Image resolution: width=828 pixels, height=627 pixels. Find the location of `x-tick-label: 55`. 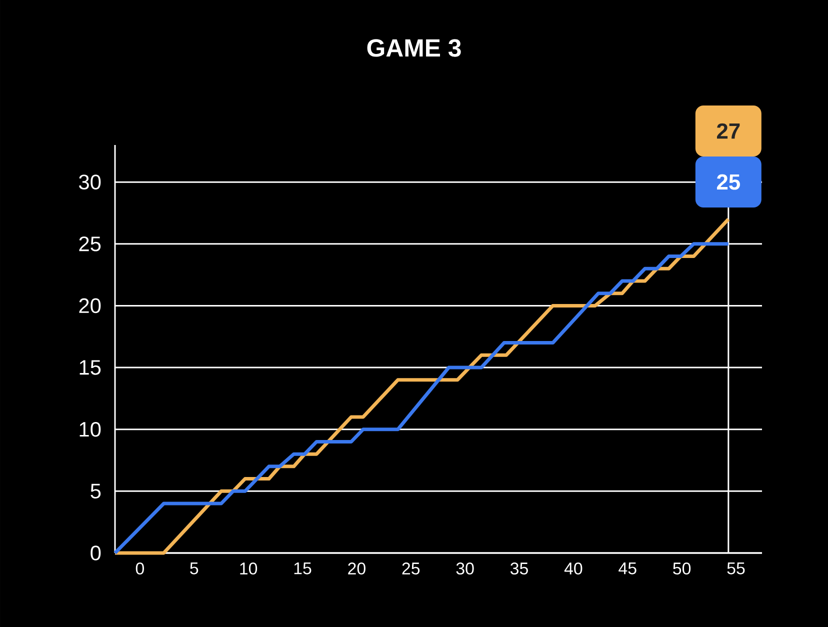

x-tick-label: 55 is located at coordinates (736, 568).